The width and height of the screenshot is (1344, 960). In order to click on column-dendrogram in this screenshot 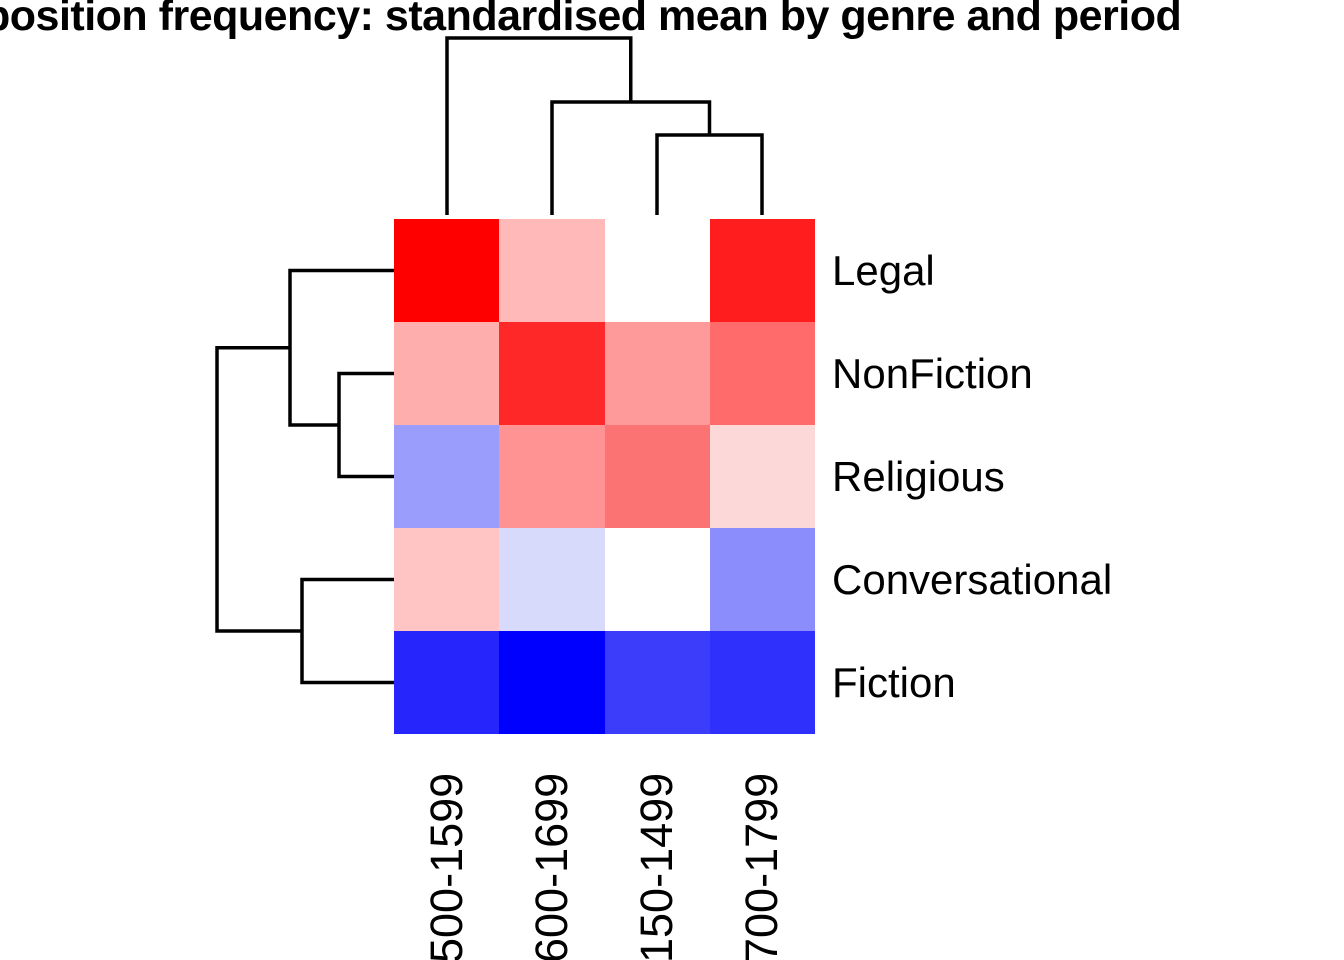, I will do `click(604, 125)`.